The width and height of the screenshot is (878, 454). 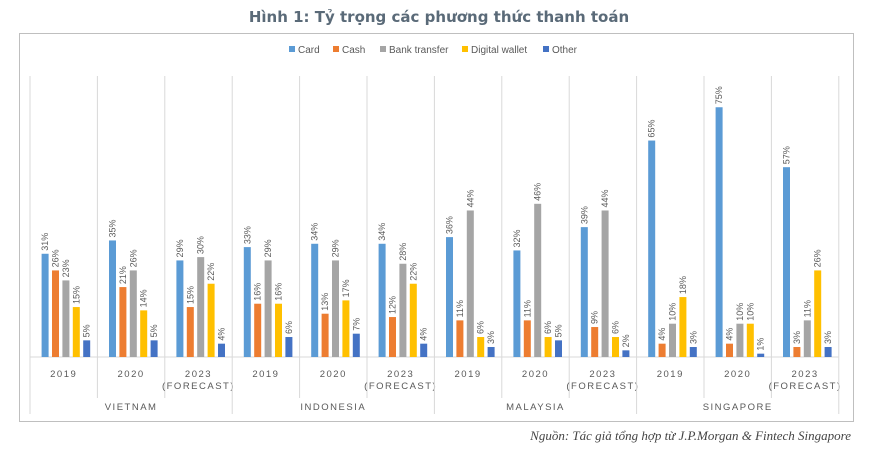 What do you see at coordinates (356, 324) in the screenshot?
I see `data-label: 7%` at bounding box center [356, 324].